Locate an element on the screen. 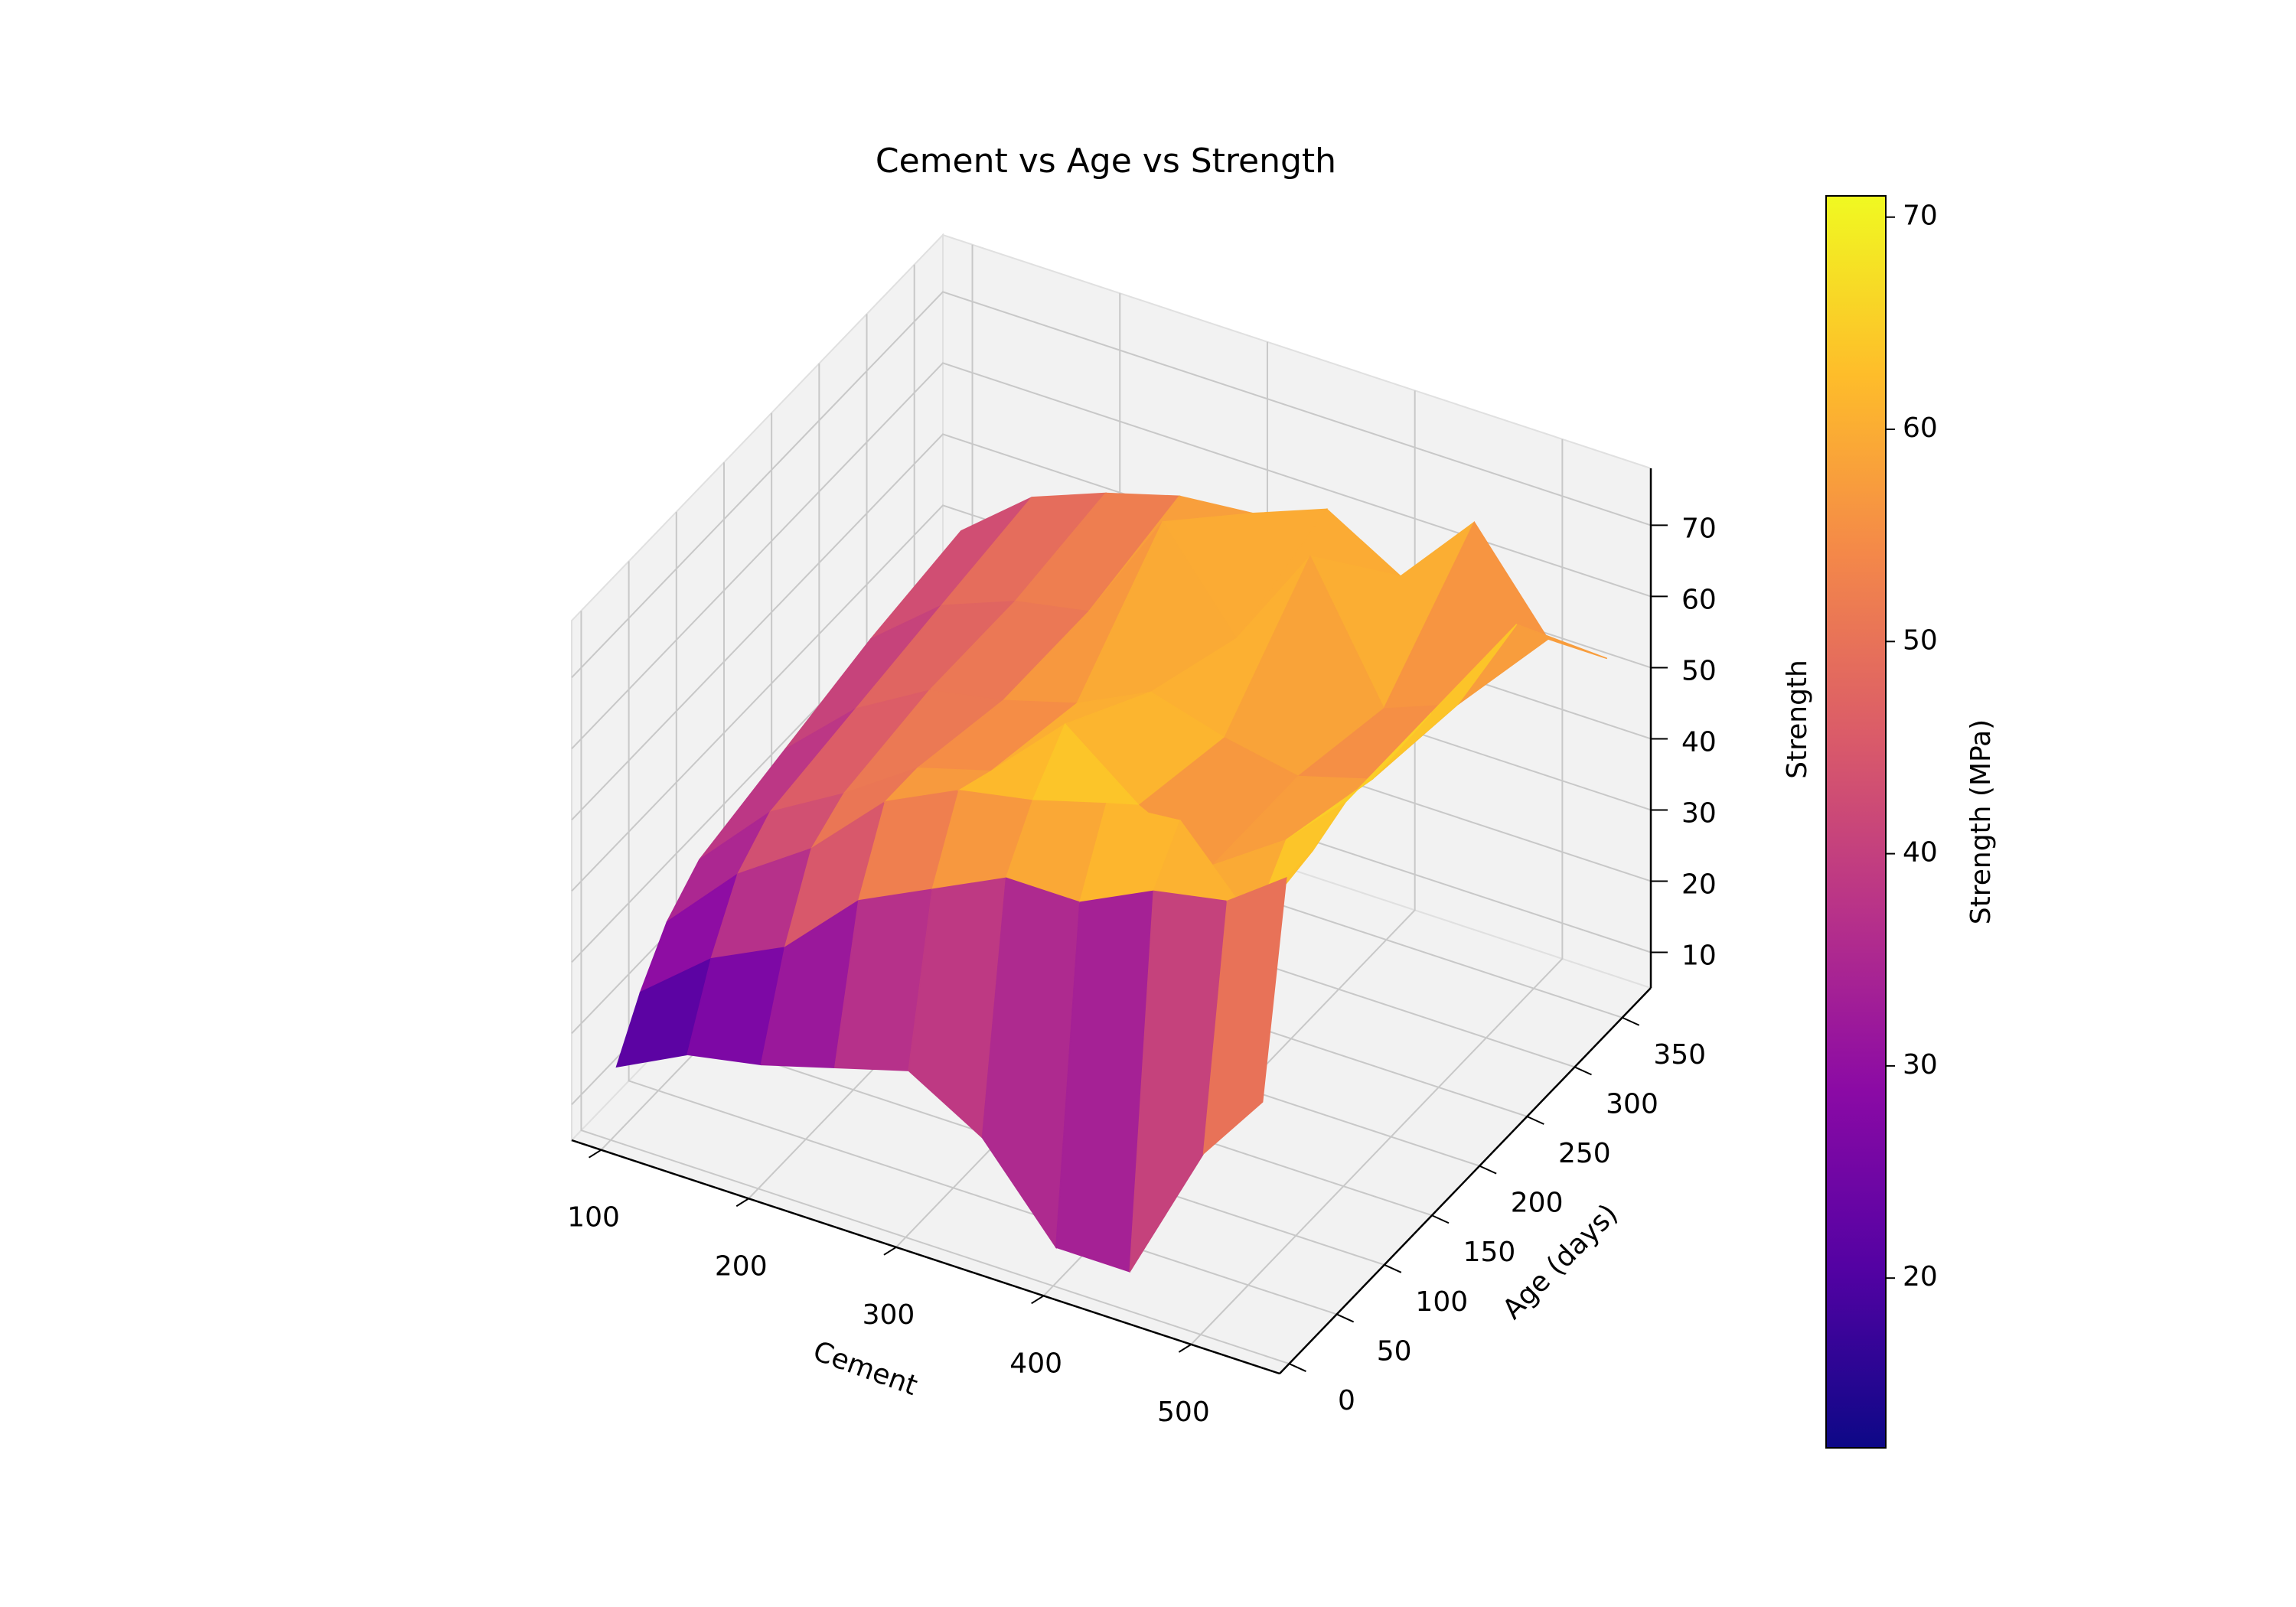  colorbar-tick-label: 40 is located at coordinates (1920, 853).